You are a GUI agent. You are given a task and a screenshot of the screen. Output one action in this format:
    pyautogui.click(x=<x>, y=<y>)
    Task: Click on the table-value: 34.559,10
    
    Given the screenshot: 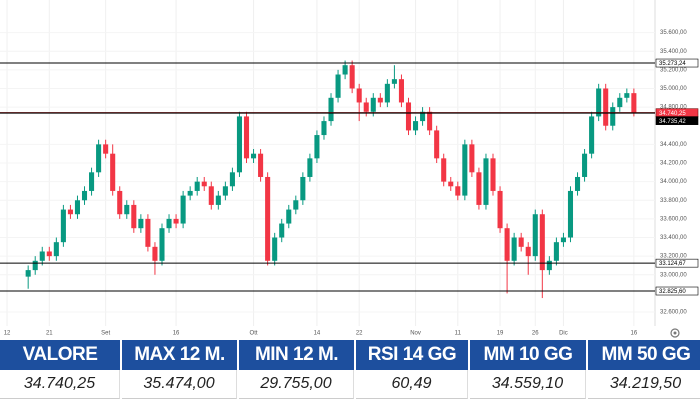 What is the action you would take?
    pyautogui.click(x=528, y=384)
    